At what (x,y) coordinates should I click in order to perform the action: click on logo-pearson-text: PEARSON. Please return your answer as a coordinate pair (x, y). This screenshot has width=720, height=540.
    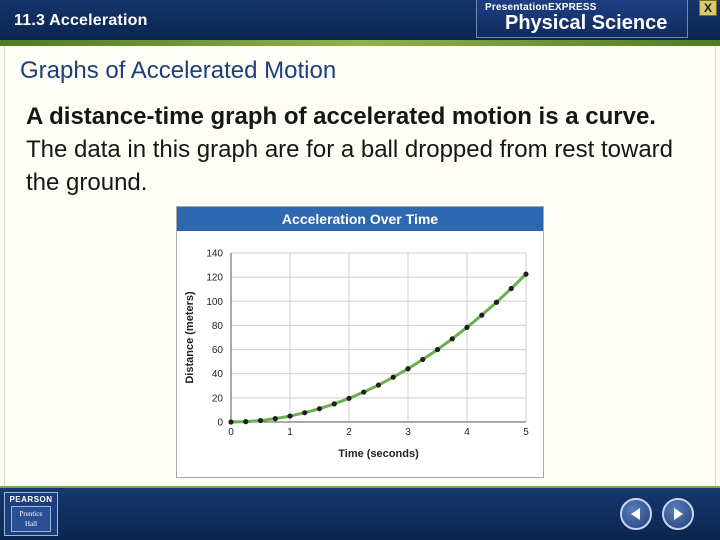
    Looking at the image, I should click on (31, 499).